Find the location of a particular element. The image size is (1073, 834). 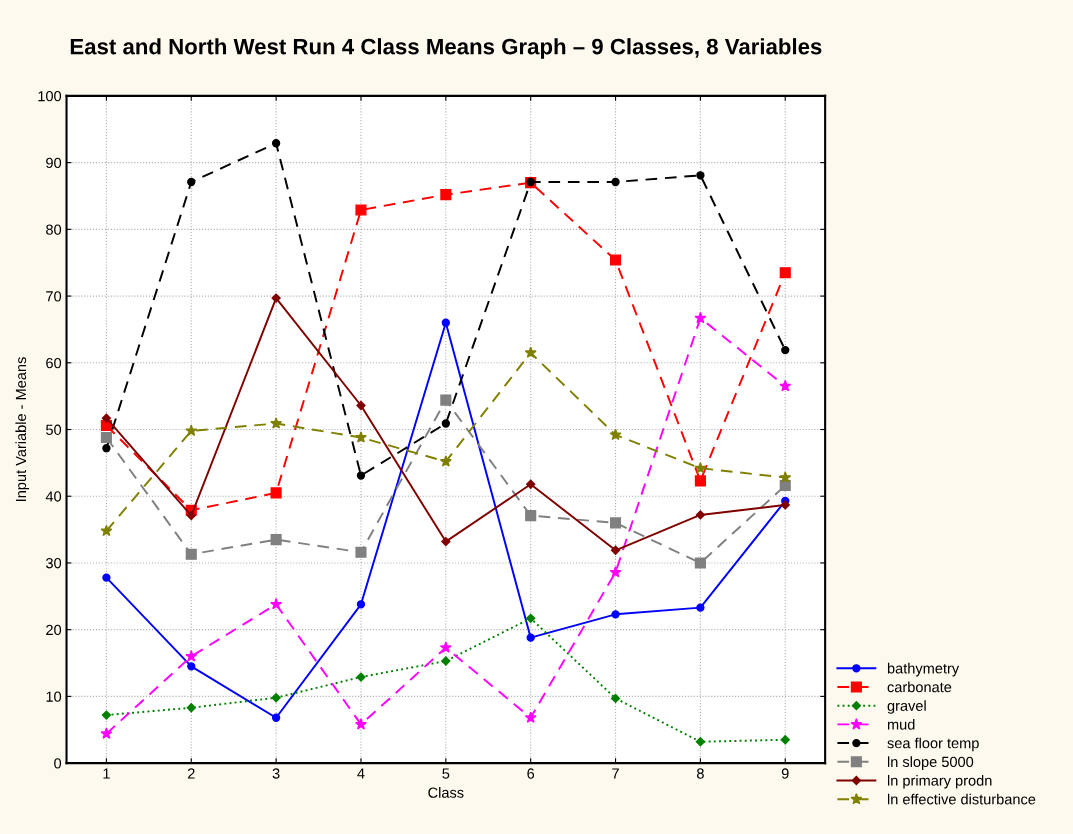

legend-label: carbonate is located at coordinates (919, 687).